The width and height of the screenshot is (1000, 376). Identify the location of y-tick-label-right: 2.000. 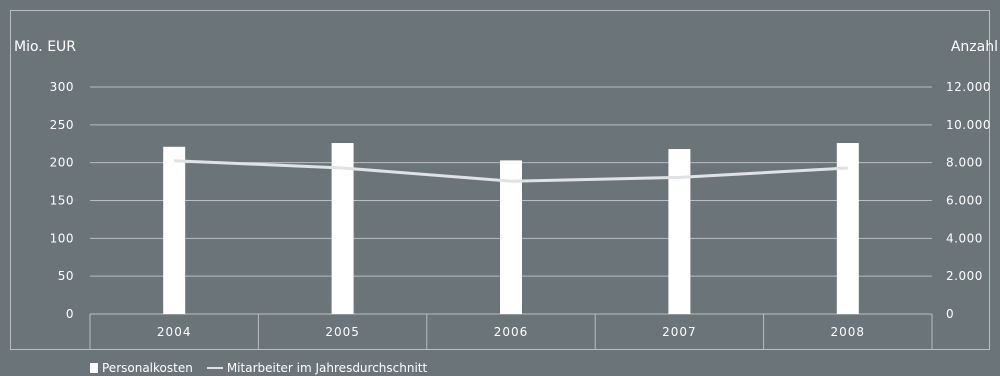
(964, 276).